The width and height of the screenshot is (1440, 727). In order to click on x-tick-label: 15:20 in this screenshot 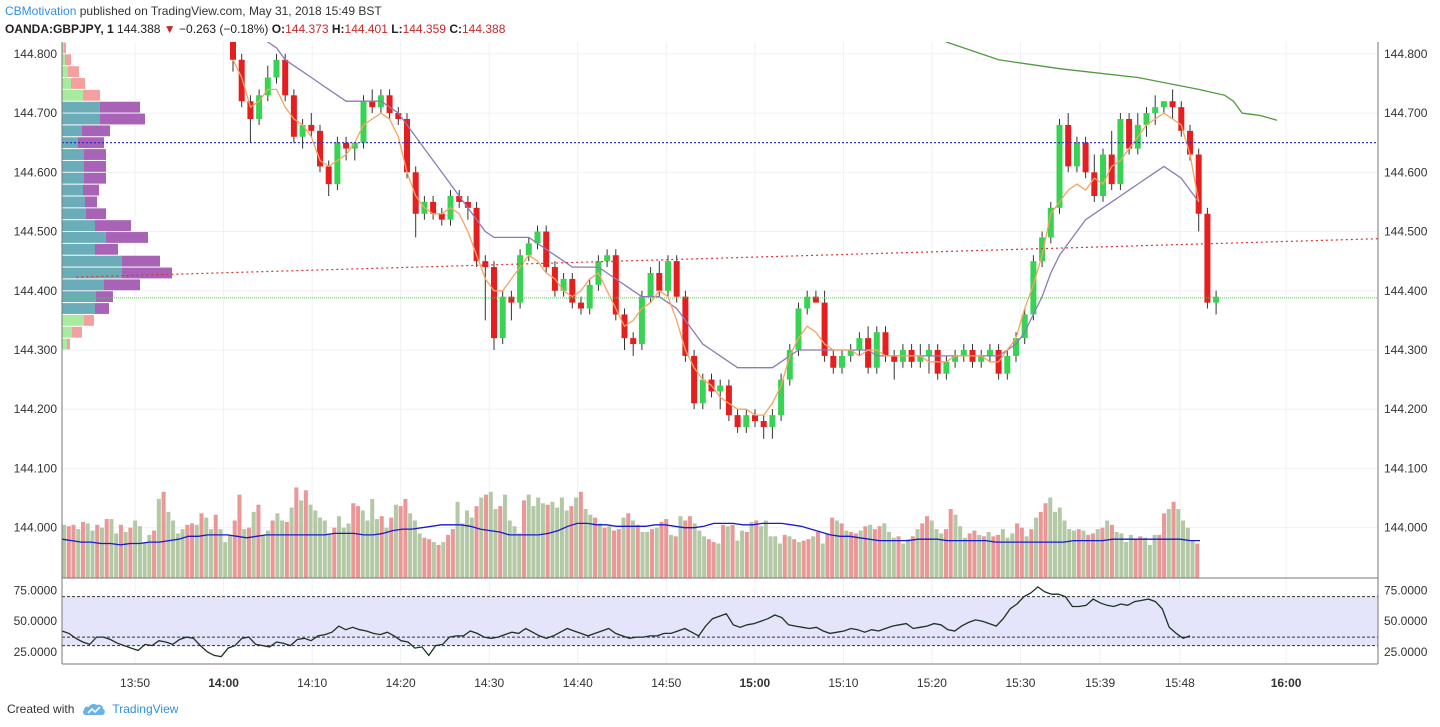, I will do `click(932, 683)`.